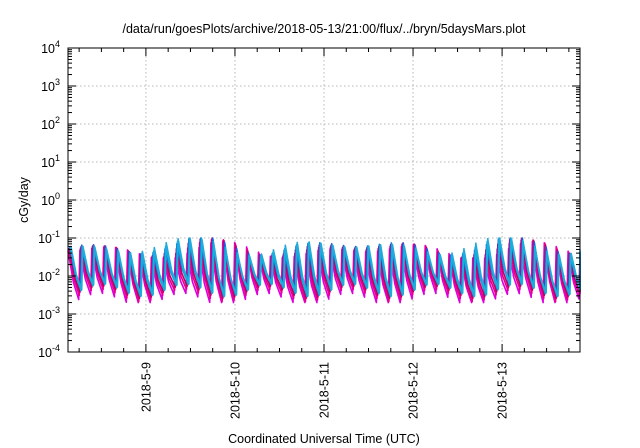  I want to click on y-tick-label: 10⁻¹, so click(49, 237).